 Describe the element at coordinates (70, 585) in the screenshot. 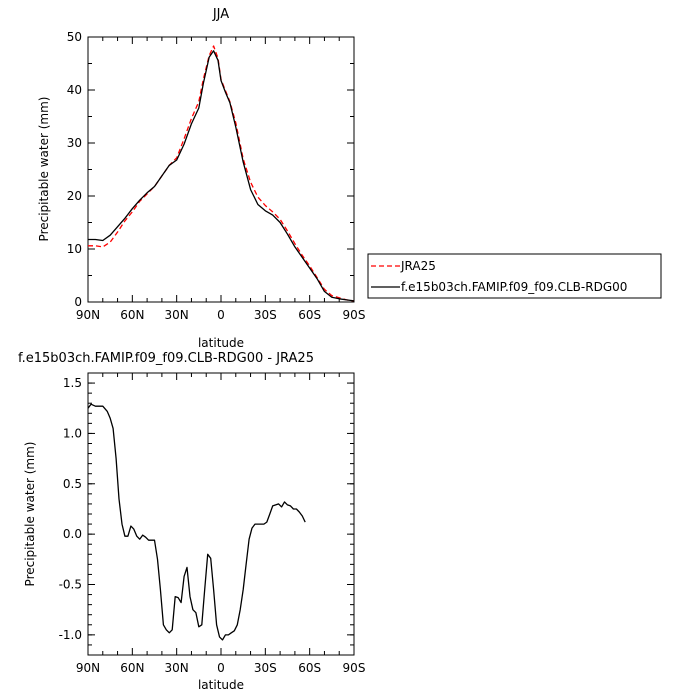

I see `bottom-y-tick-label: -0.5` at that location.